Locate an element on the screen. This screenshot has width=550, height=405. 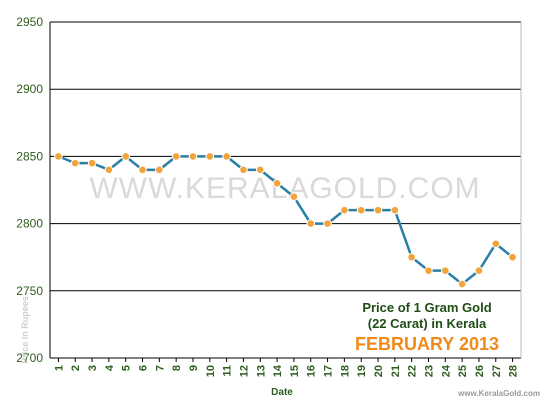
y-tick-label: 2750 is located at coordinates (29, 291).